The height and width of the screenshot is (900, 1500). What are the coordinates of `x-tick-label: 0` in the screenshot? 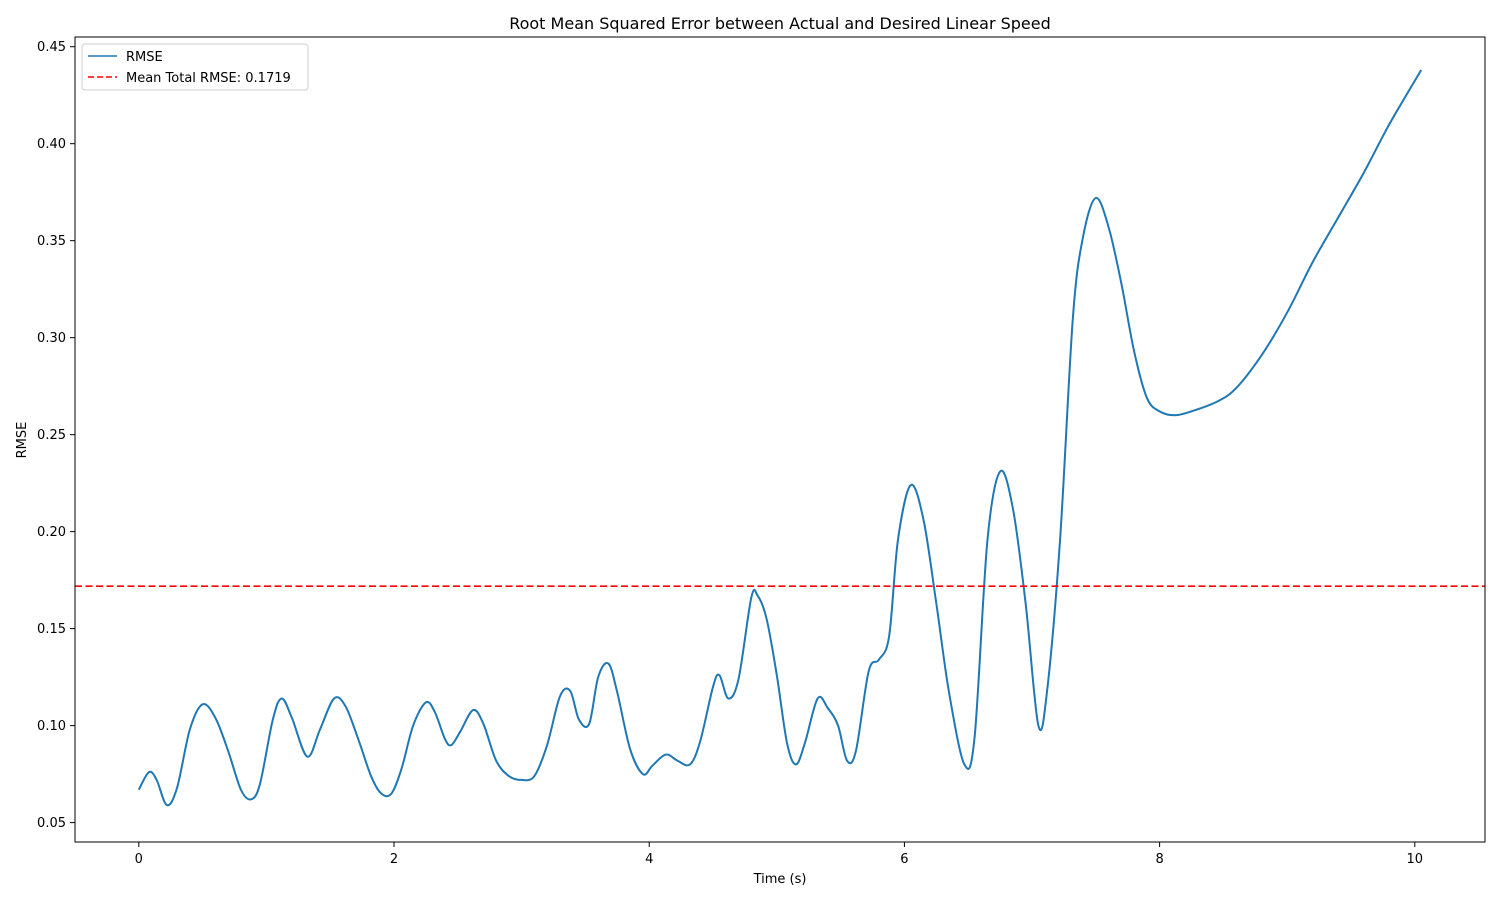 It's located at (139, 859).